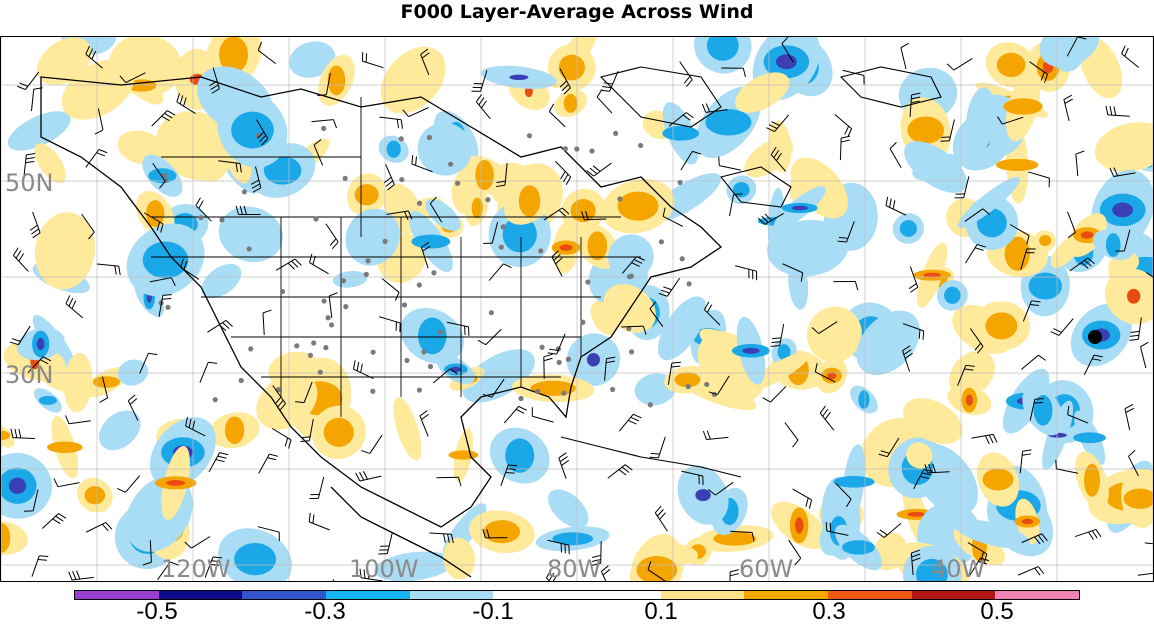 This screenshot has height=626, width=1154. What do you see at coordinates (574, 568) in the screenshot?
I see `lon-label-80w: 80W` at bounding box center [574, 568].